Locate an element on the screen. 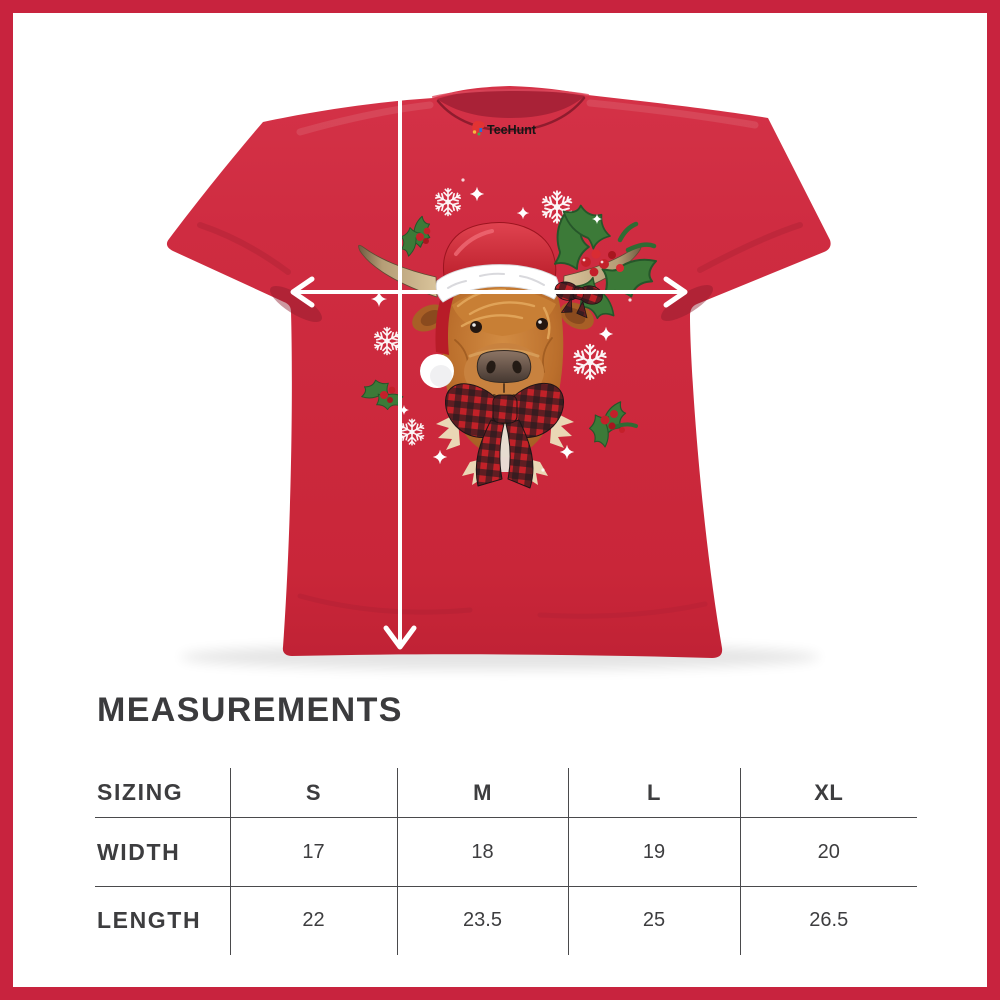 Image resolution: width=1000 pixels, height=1000 pixels. brand-name: TeeHunt is located at coordinates (512, 130).